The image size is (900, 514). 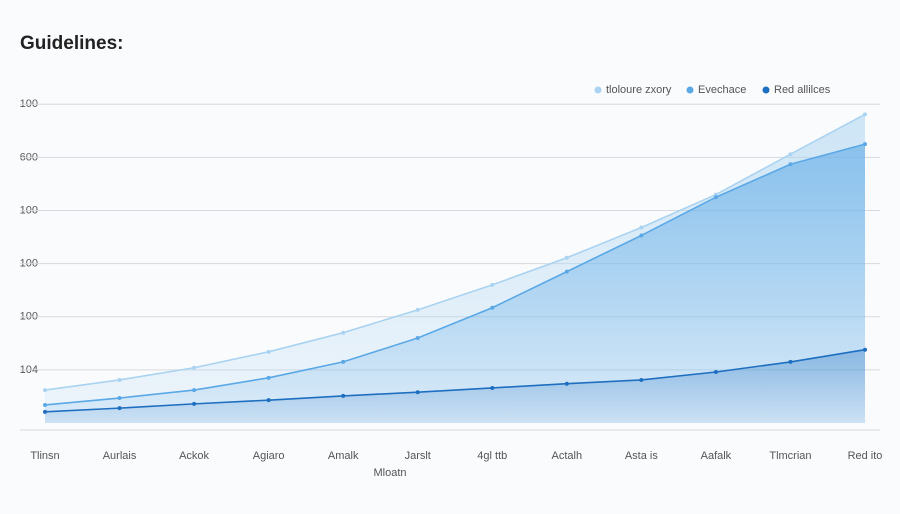 I want to click on chart-title: Guidelines:, so click(x=71, y=43).